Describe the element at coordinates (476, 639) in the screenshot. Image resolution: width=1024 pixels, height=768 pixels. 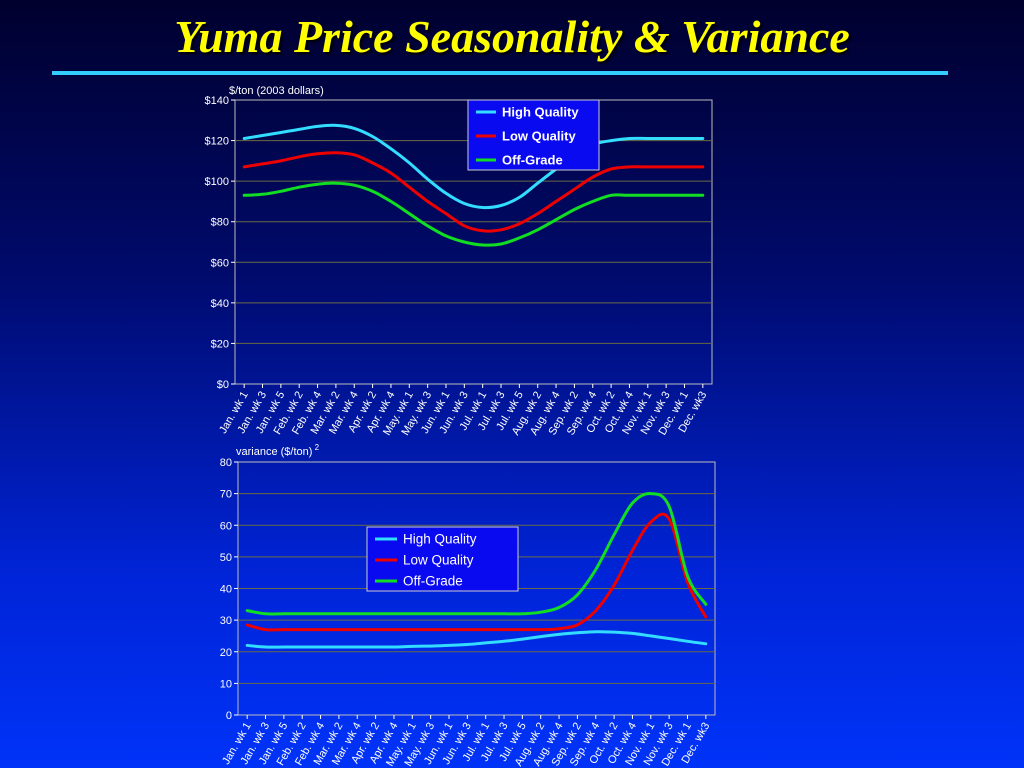
I see `variance-series-line-high-quality` at that location.